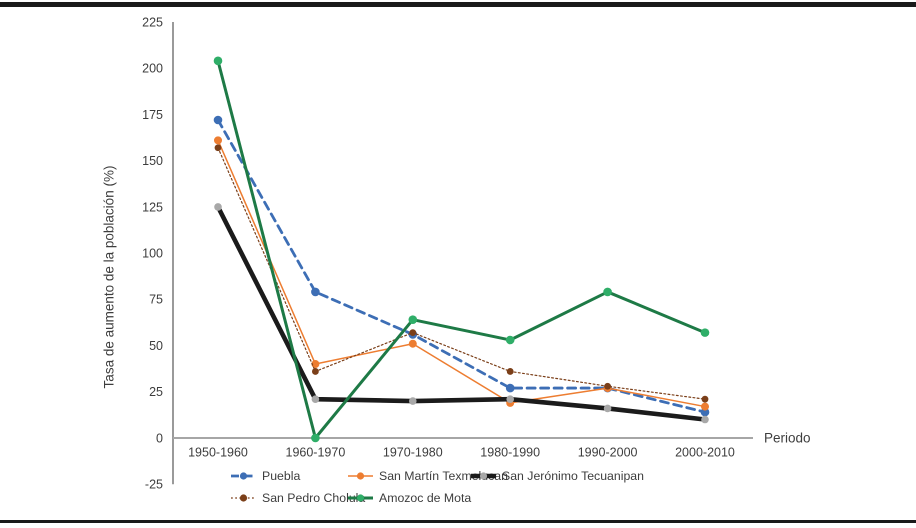 This screenshot has height=528, width=916. I want to click on legend-item: San Jerónimo Tecuanipan, so click(557, 476).